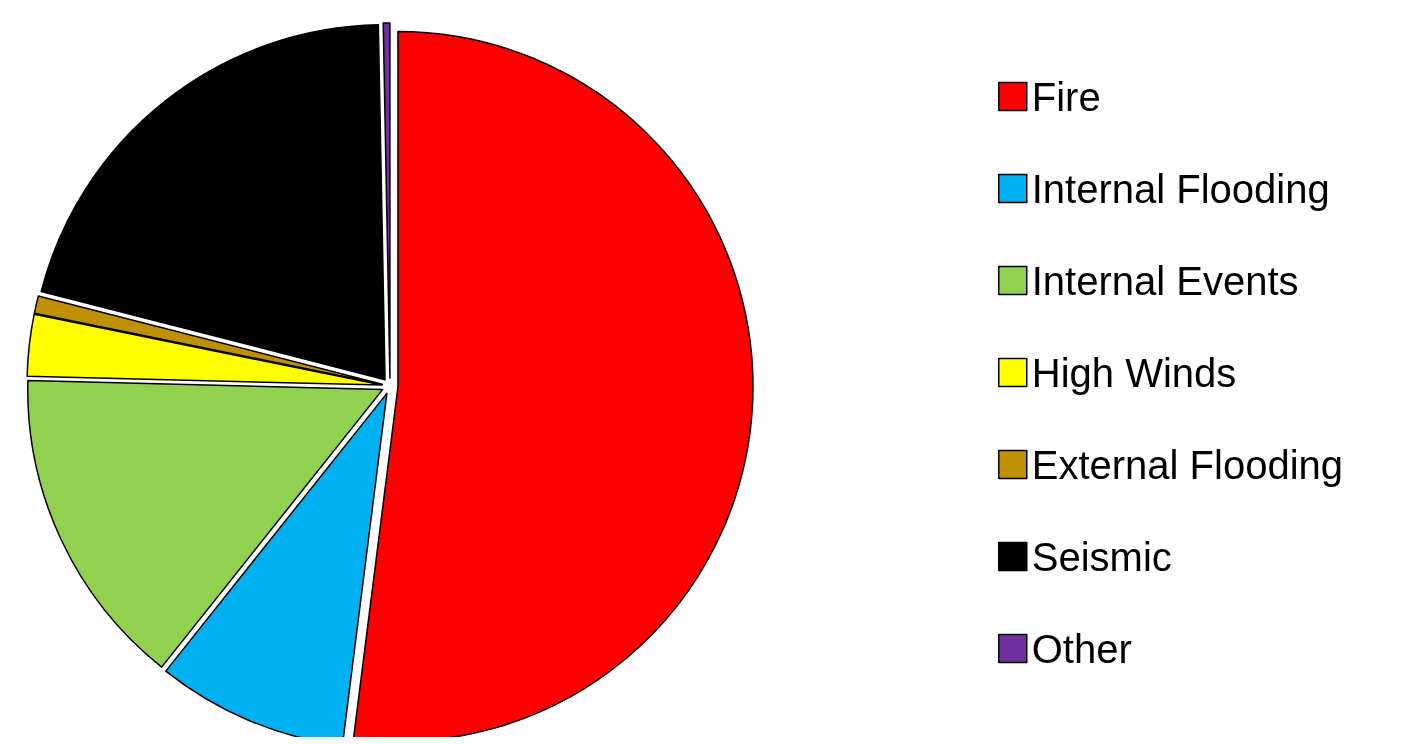 The width and height of the screenshot is (1421, 745). What do you see at coordinates (1081, 648) in the screenshot?
I see `legend-label: Other` at bounding box center [1081, 648].